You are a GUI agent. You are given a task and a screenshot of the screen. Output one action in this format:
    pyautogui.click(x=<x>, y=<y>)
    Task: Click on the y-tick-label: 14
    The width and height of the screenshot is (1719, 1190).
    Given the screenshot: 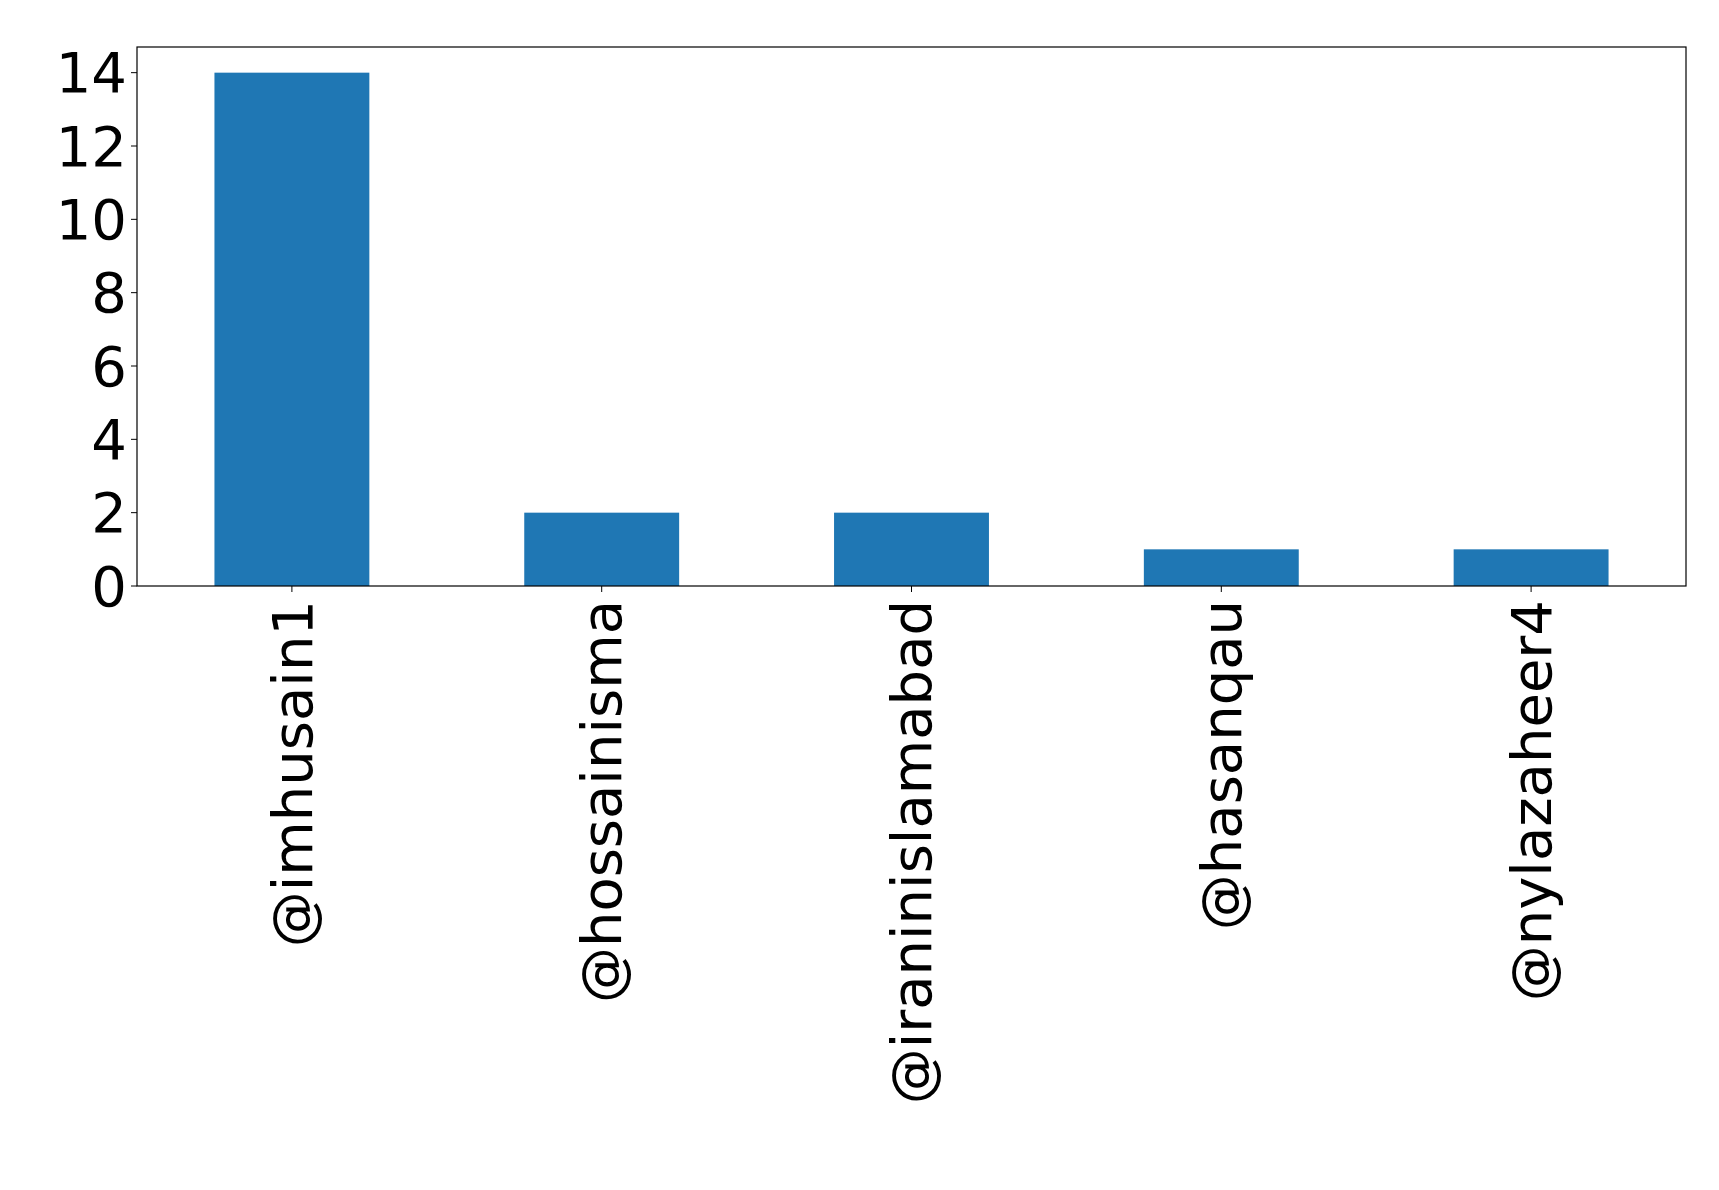 What is the action you would take?
    pyautogui.click(x=91, y=73)
    